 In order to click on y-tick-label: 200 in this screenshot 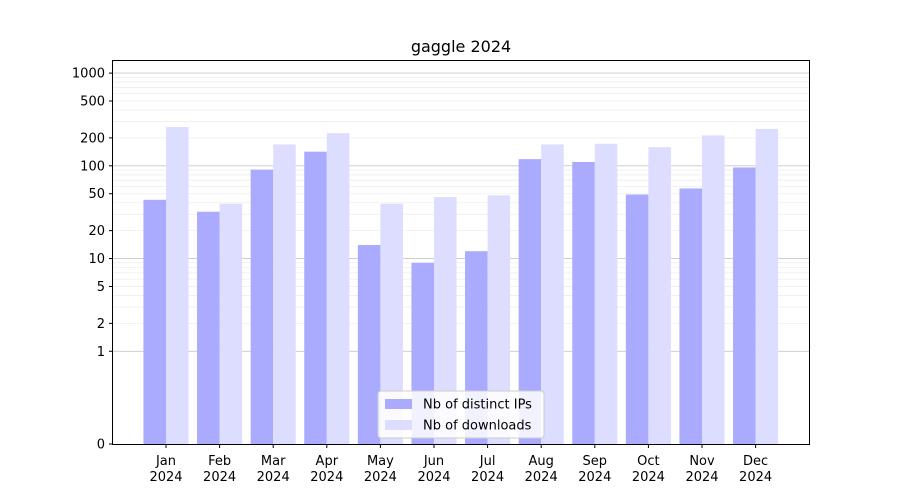, I will do `click(92, 138)`.